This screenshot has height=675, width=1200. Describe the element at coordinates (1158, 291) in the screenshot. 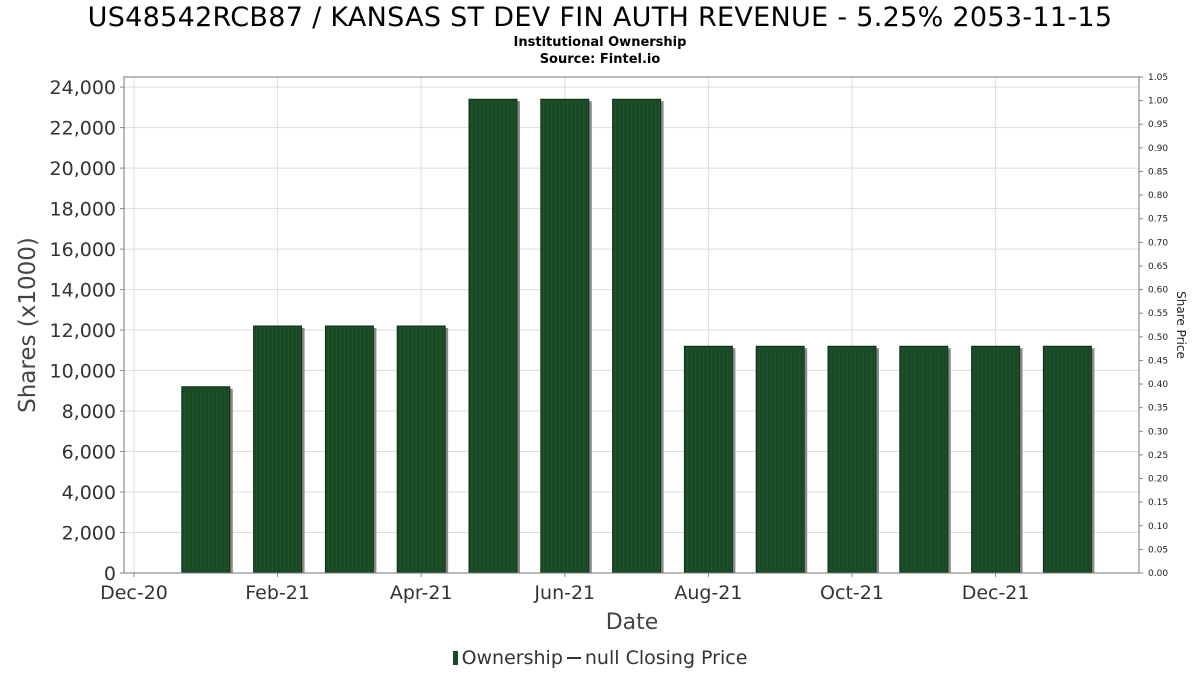

I see `y2-tick-label: 0.60` at that location.